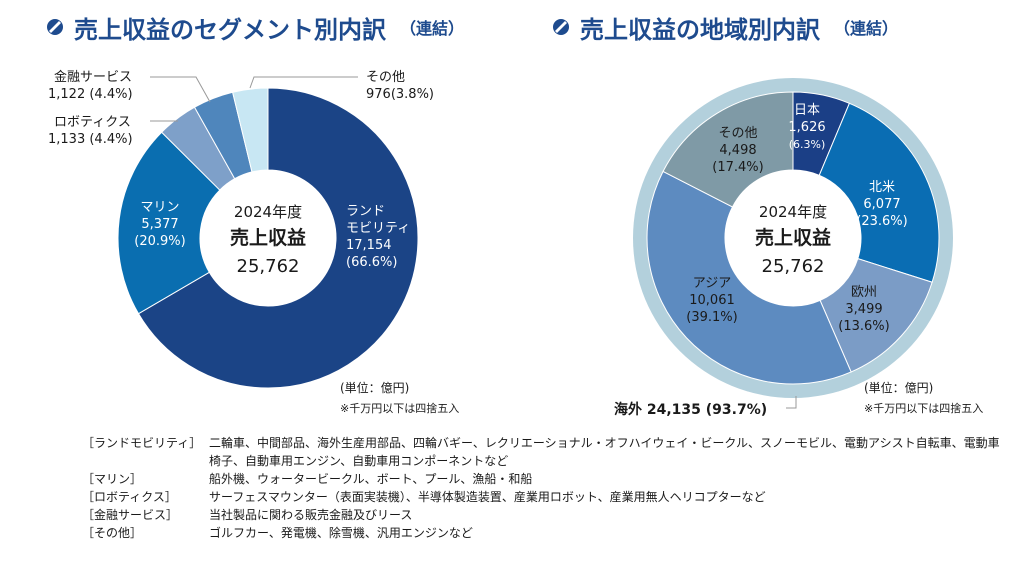  I want to click on outside-label-robotics-name: ロボティクス, so click(92, 122).